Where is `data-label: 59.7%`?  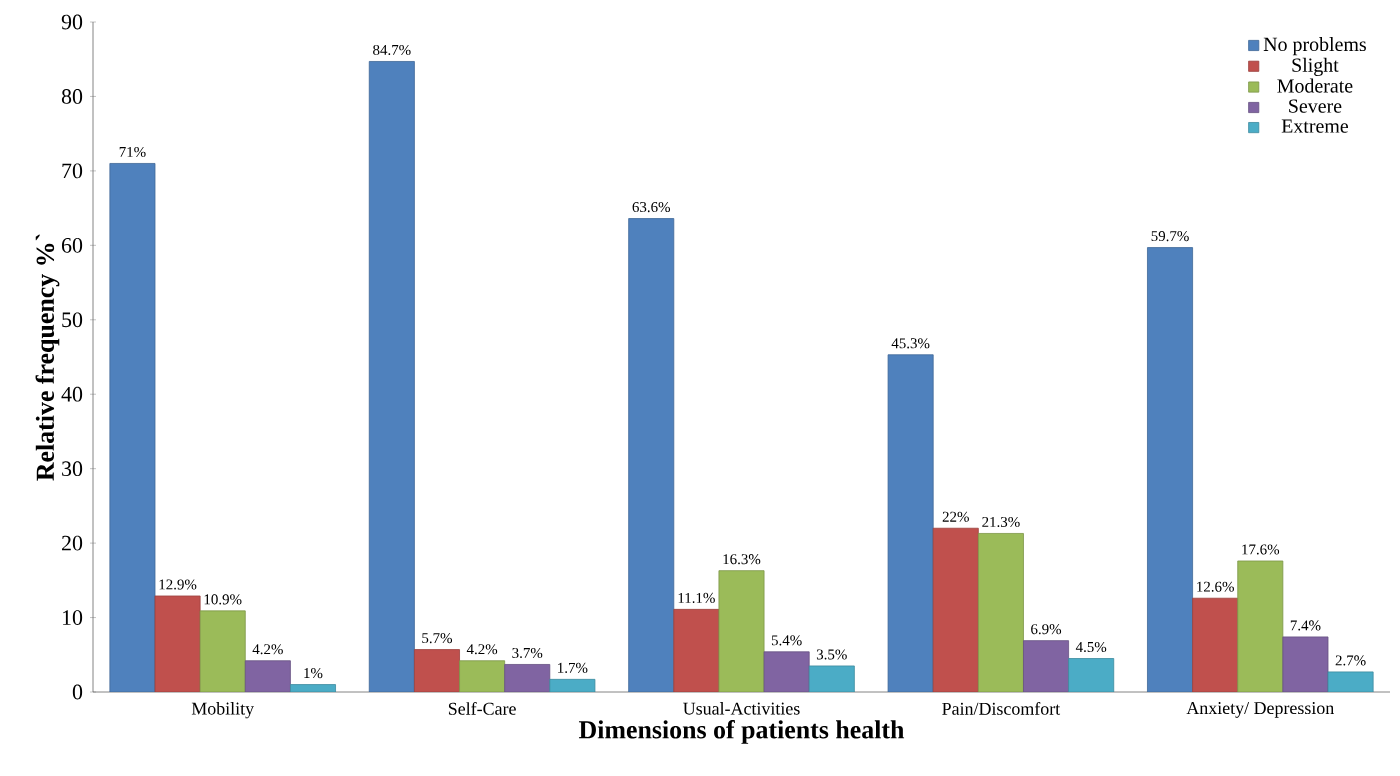
data-label: 59.7% is located at coordinates (1170, 236).